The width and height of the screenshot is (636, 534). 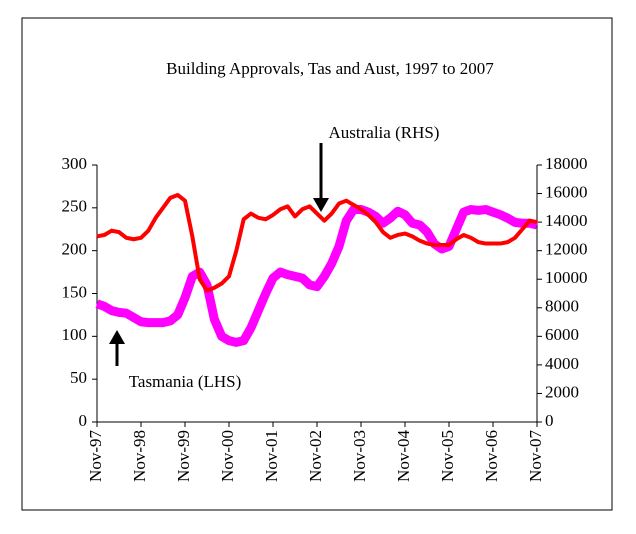 What do you see at coordinates (403, 456) in the screenshot?
I see `x-tick-label: Nov-04` at bounding box center [403, 456].